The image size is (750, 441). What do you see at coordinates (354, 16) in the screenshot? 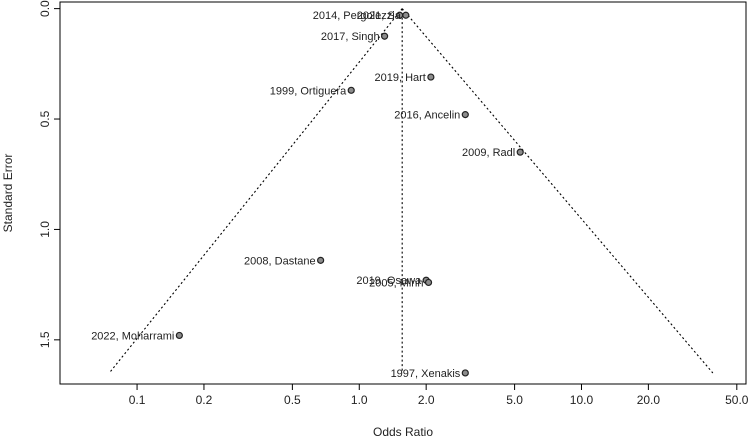
I see `point-label: 2014, Pergolezzi` at bounding box center [354, 16].